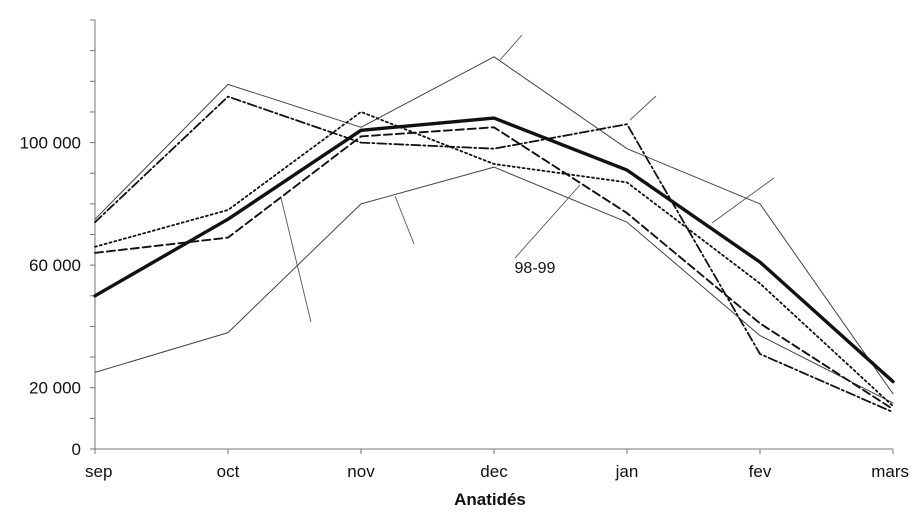 This screenshot has height=512, width=913. I want to click on x-tick-label: sep, so click(98, 471).